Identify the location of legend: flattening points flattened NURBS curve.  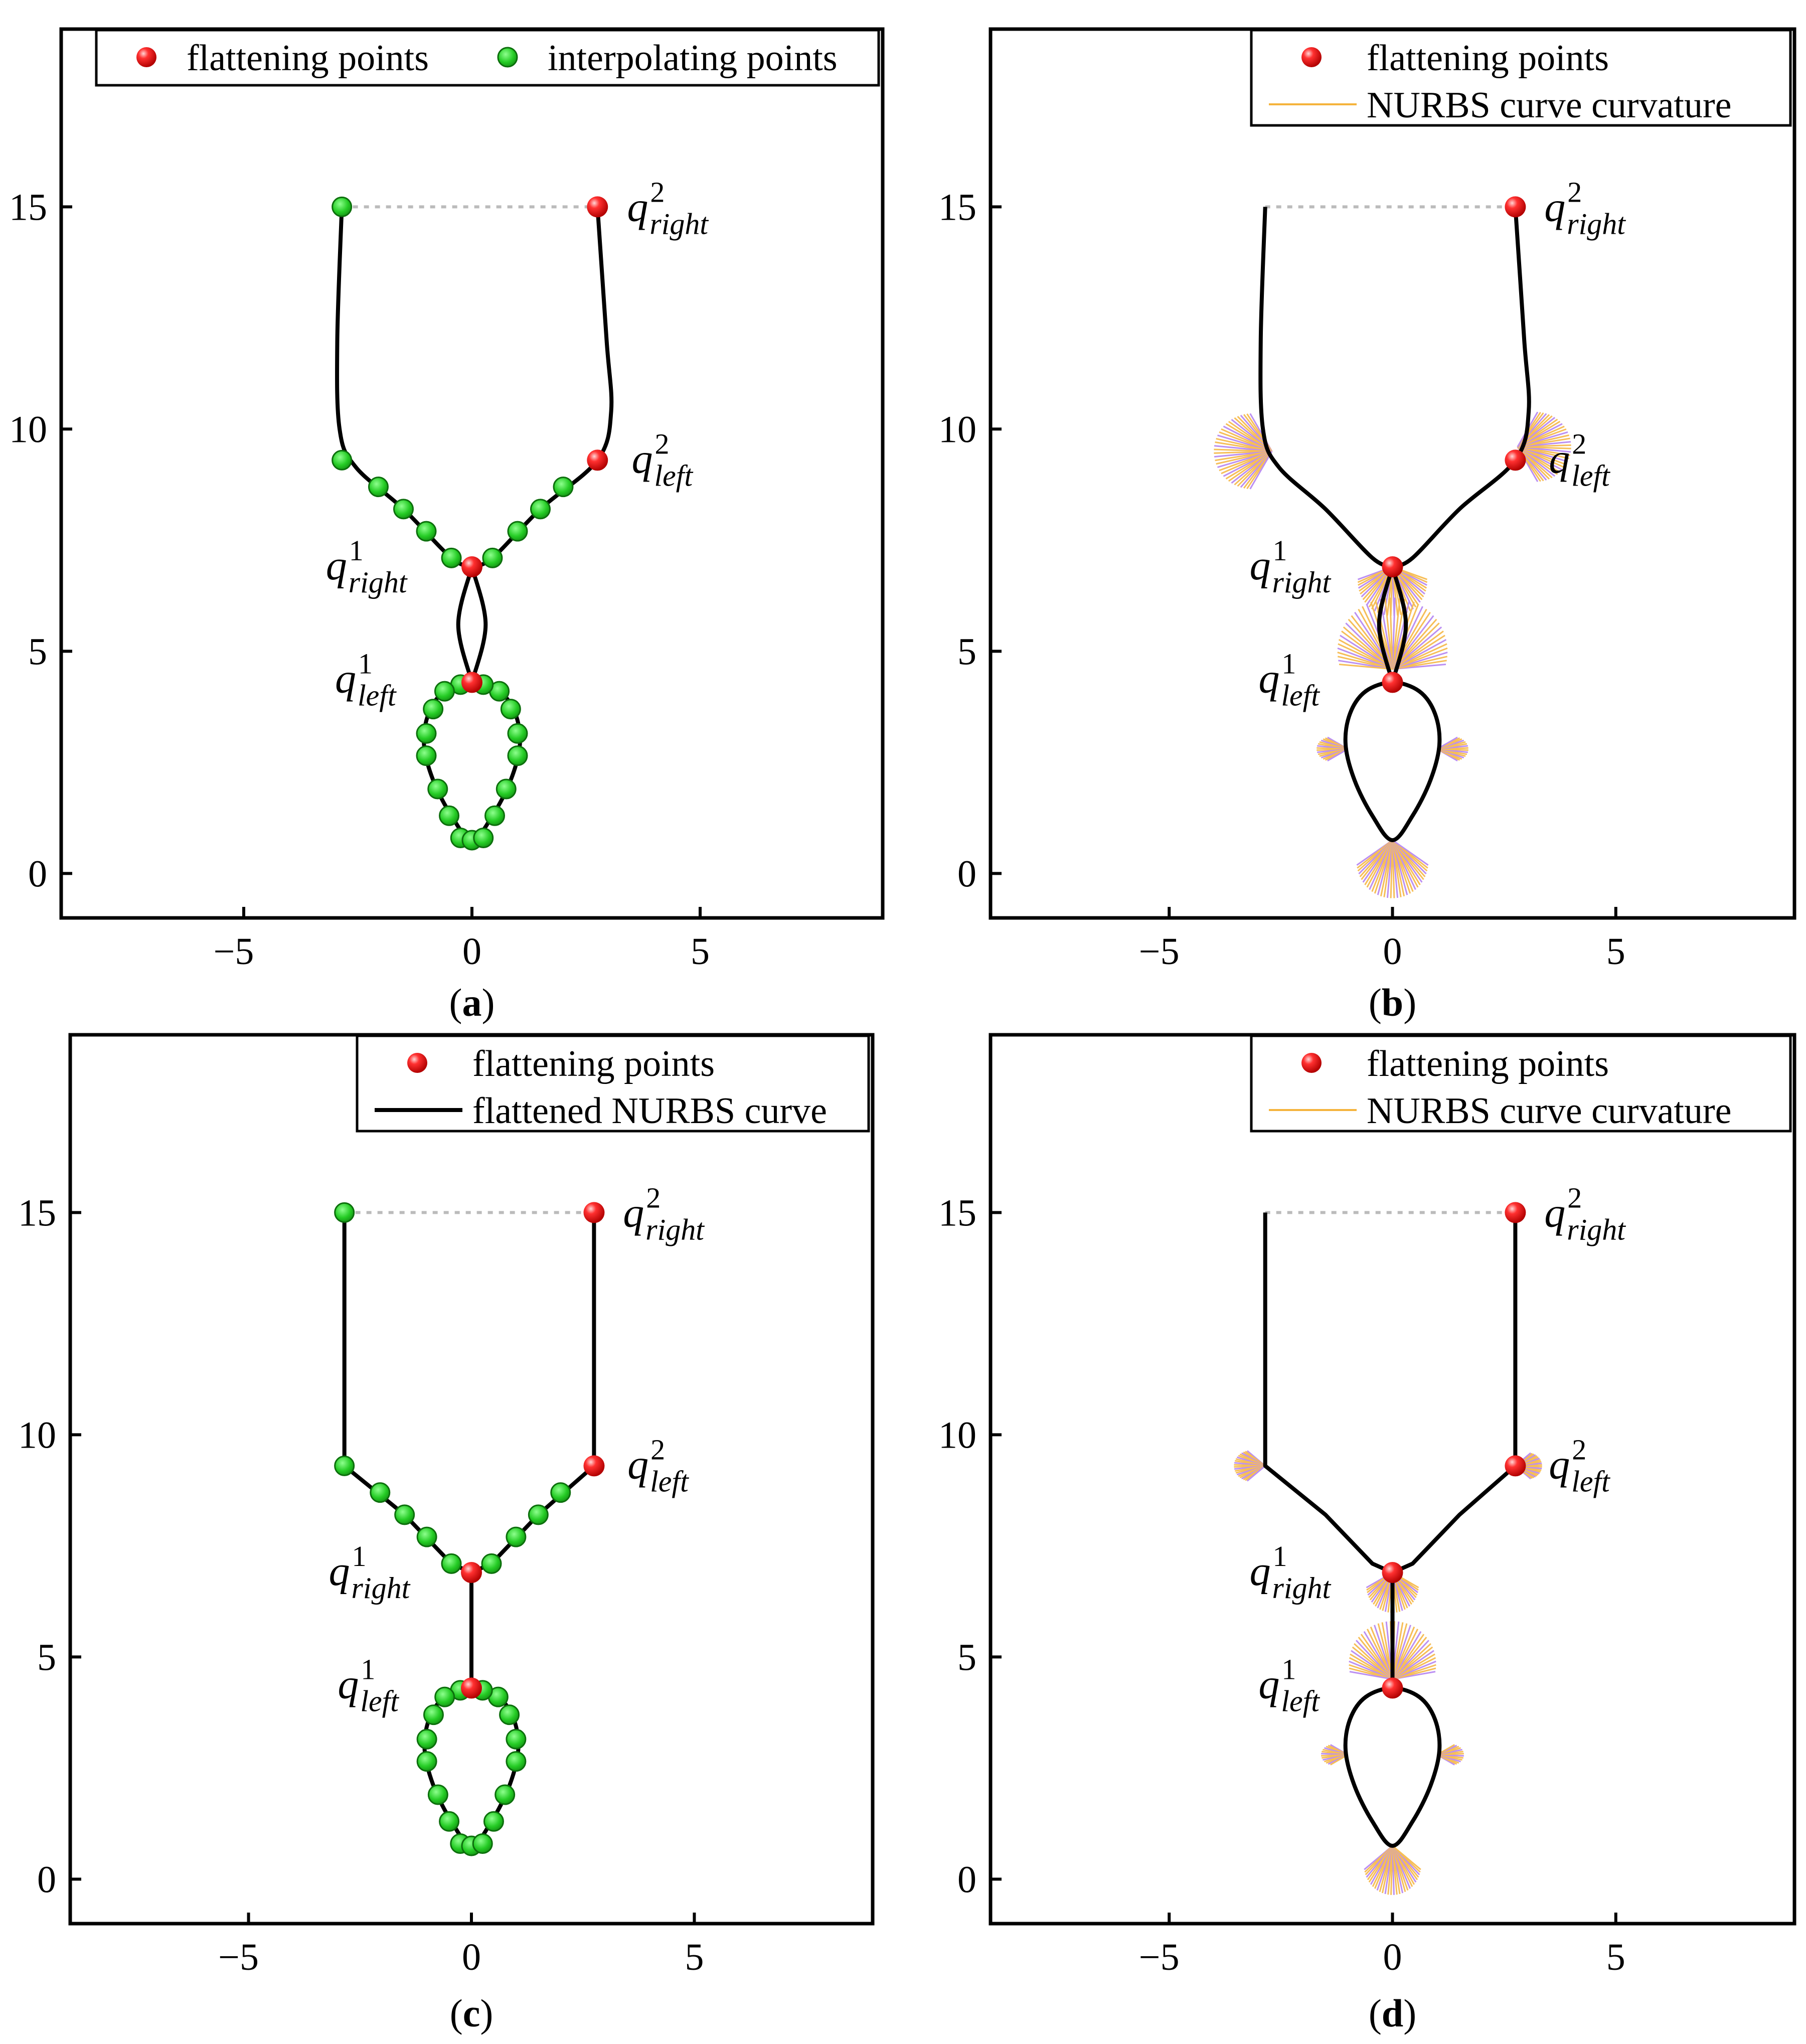
(613, 1083).